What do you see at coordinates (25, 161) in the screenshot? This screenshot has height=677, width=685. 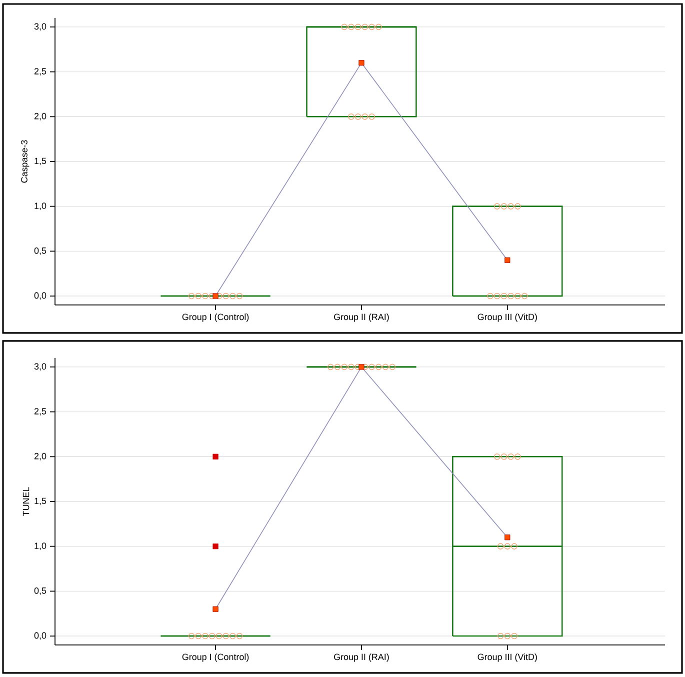 I see `y-axis-title: Caspase-3` at bounding box center [25, 161].